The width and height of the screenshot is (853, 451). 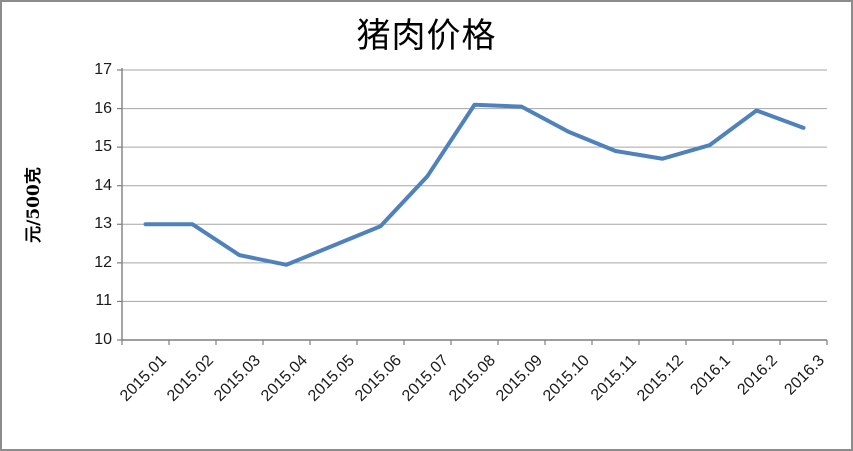 I want to click on y-tick-label: 15, so click(x=103, y=147).